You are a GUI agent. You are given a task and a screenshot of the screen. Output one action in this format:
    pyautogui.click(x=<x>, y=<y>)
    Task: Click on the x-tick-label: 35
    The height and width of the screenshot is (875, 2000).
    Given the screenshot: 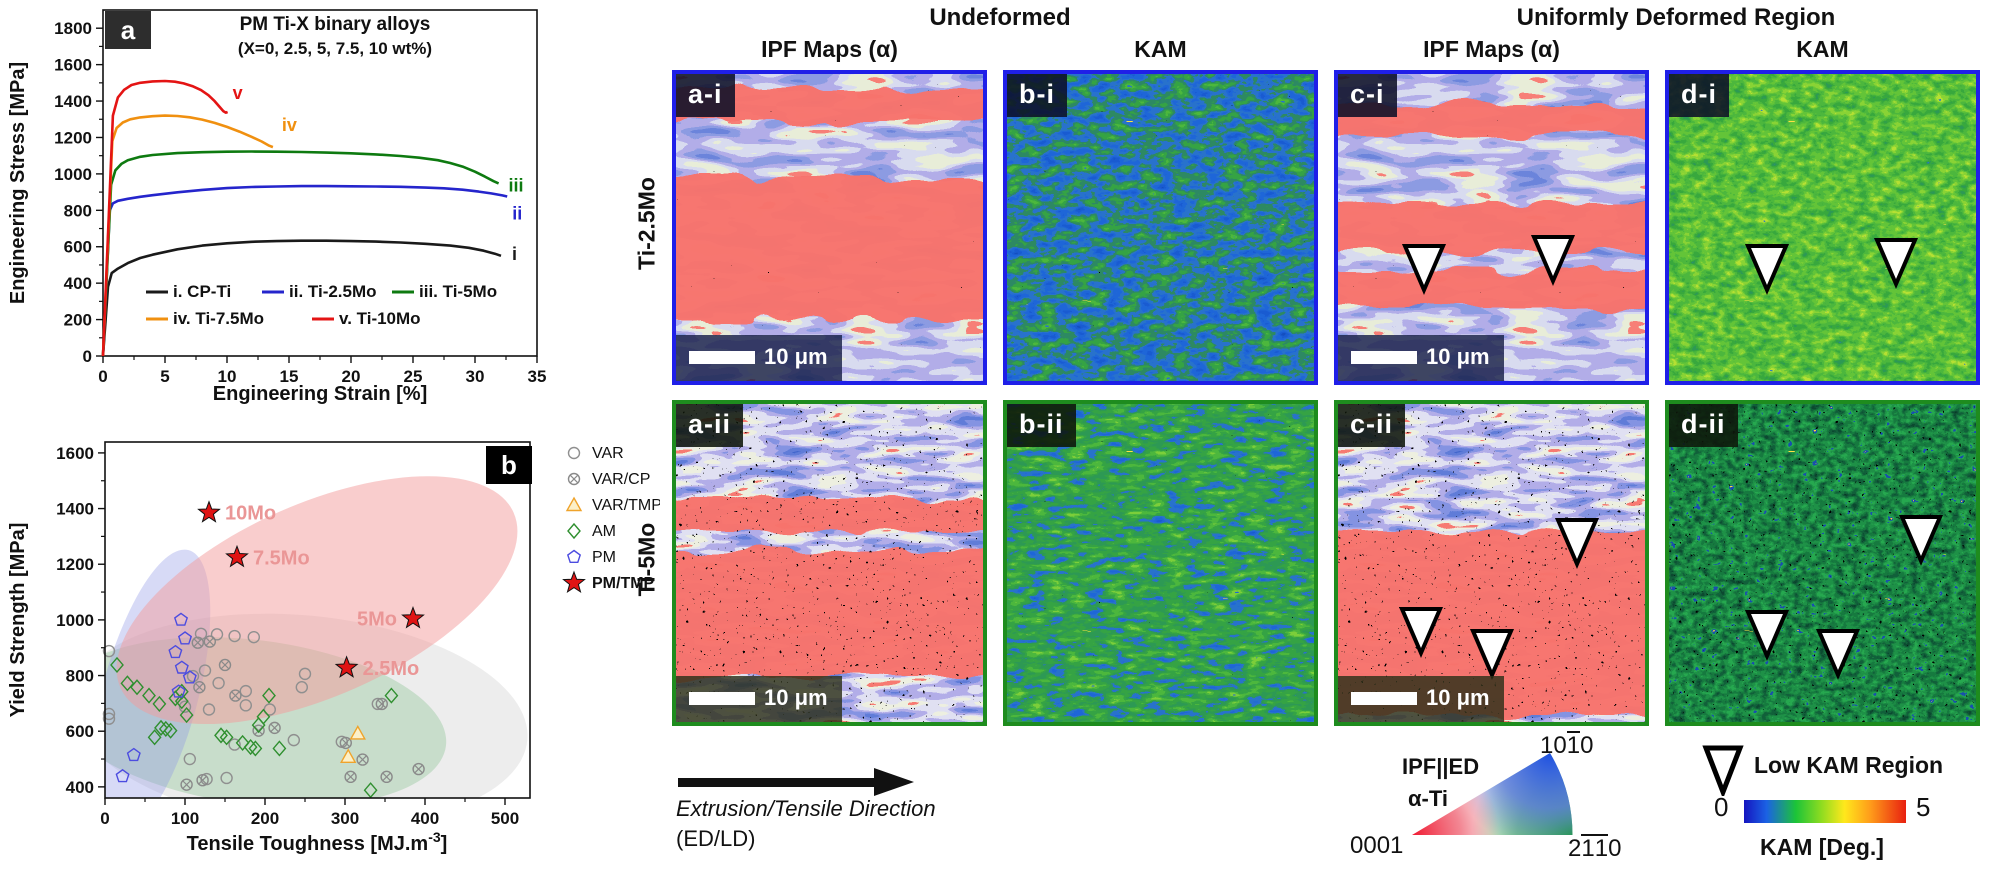 What is the action you would take?
    pyautogui.click(x=537, y=376)
    